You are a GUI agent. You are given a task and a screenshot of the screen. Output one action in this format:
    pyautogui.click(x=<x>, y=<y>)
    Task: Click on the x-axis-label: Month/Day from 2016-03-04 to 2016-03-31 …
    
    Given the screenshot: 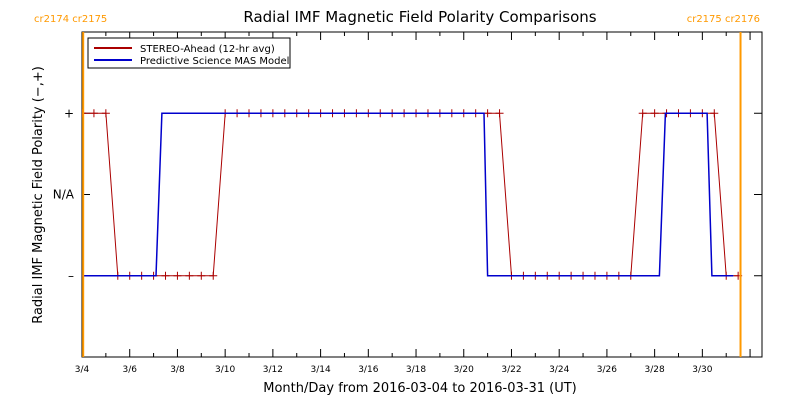 What is the action you would take?
    pyautogui.click(x=419, y=388)
    